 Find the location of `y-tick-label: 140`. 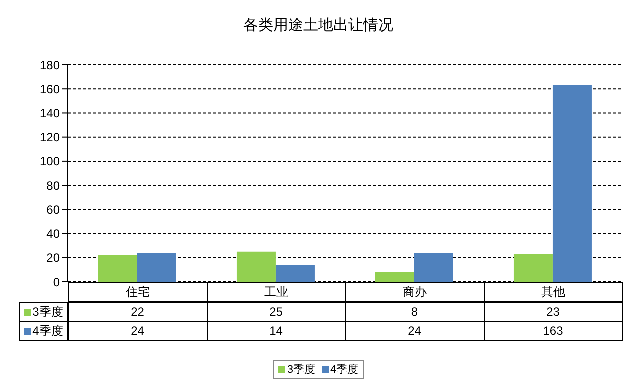

y-tick-label: 140 is located at coordinates (50, 113).